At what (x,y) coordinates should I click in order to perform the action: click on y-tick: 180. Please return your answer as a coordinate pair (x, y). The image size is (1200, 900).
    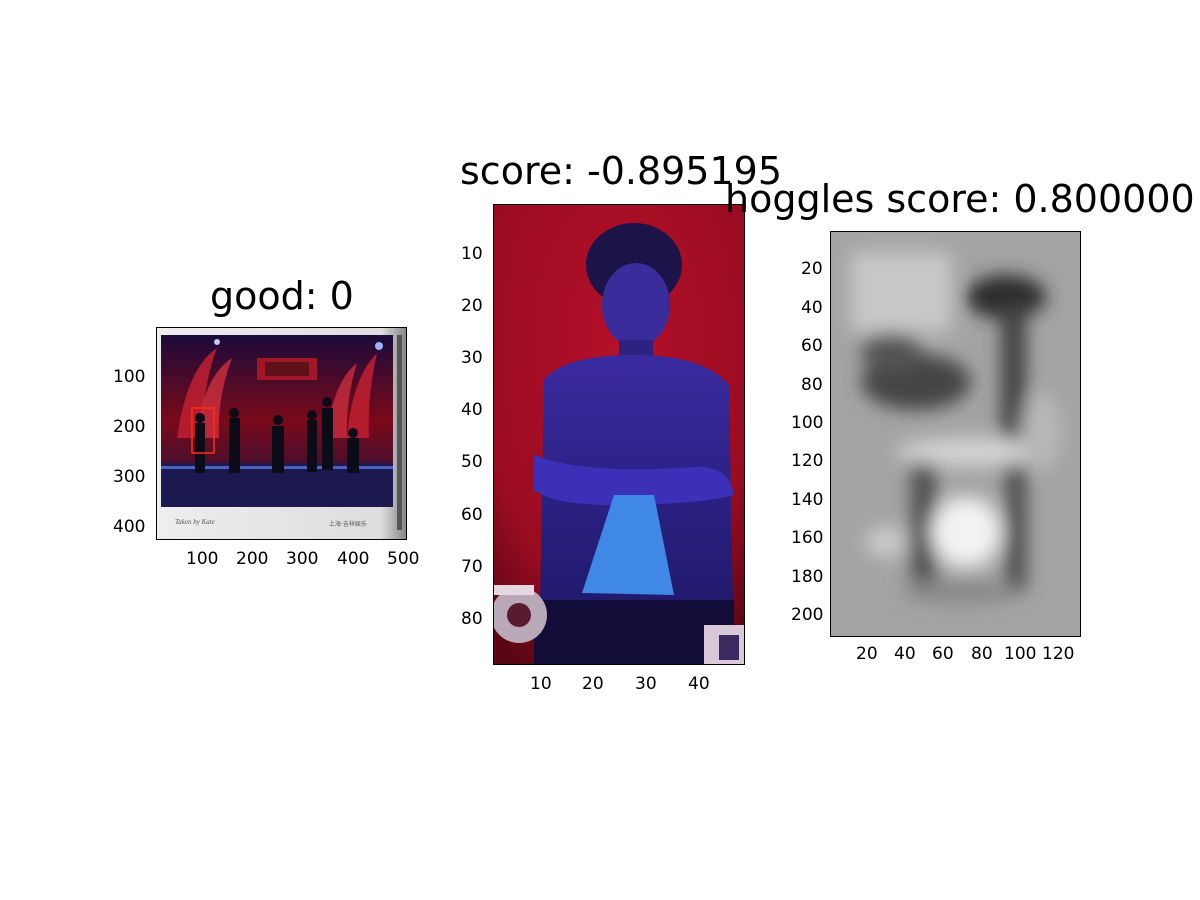
    Looking at the image, I should click on (807, 577).